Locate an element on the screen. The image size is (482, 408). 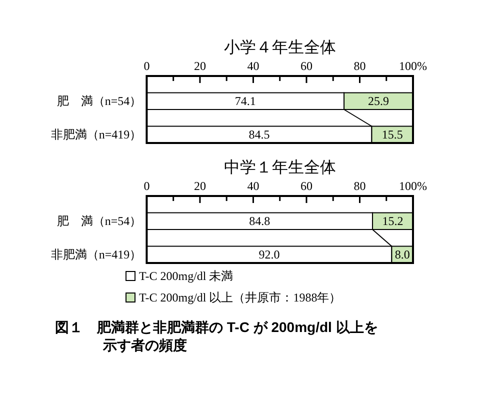
data-label: 25.9 is located at coordinates (379, 101).